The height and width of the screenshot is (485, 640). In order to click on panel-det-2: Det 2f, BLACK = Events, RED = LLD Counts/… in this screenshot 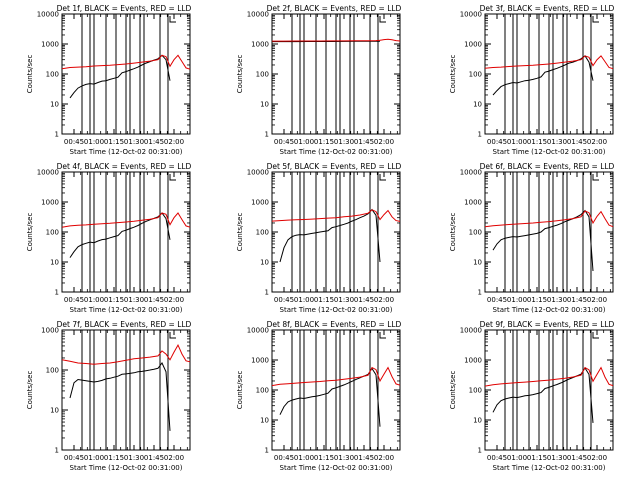, I will do `click(319, 80)`.